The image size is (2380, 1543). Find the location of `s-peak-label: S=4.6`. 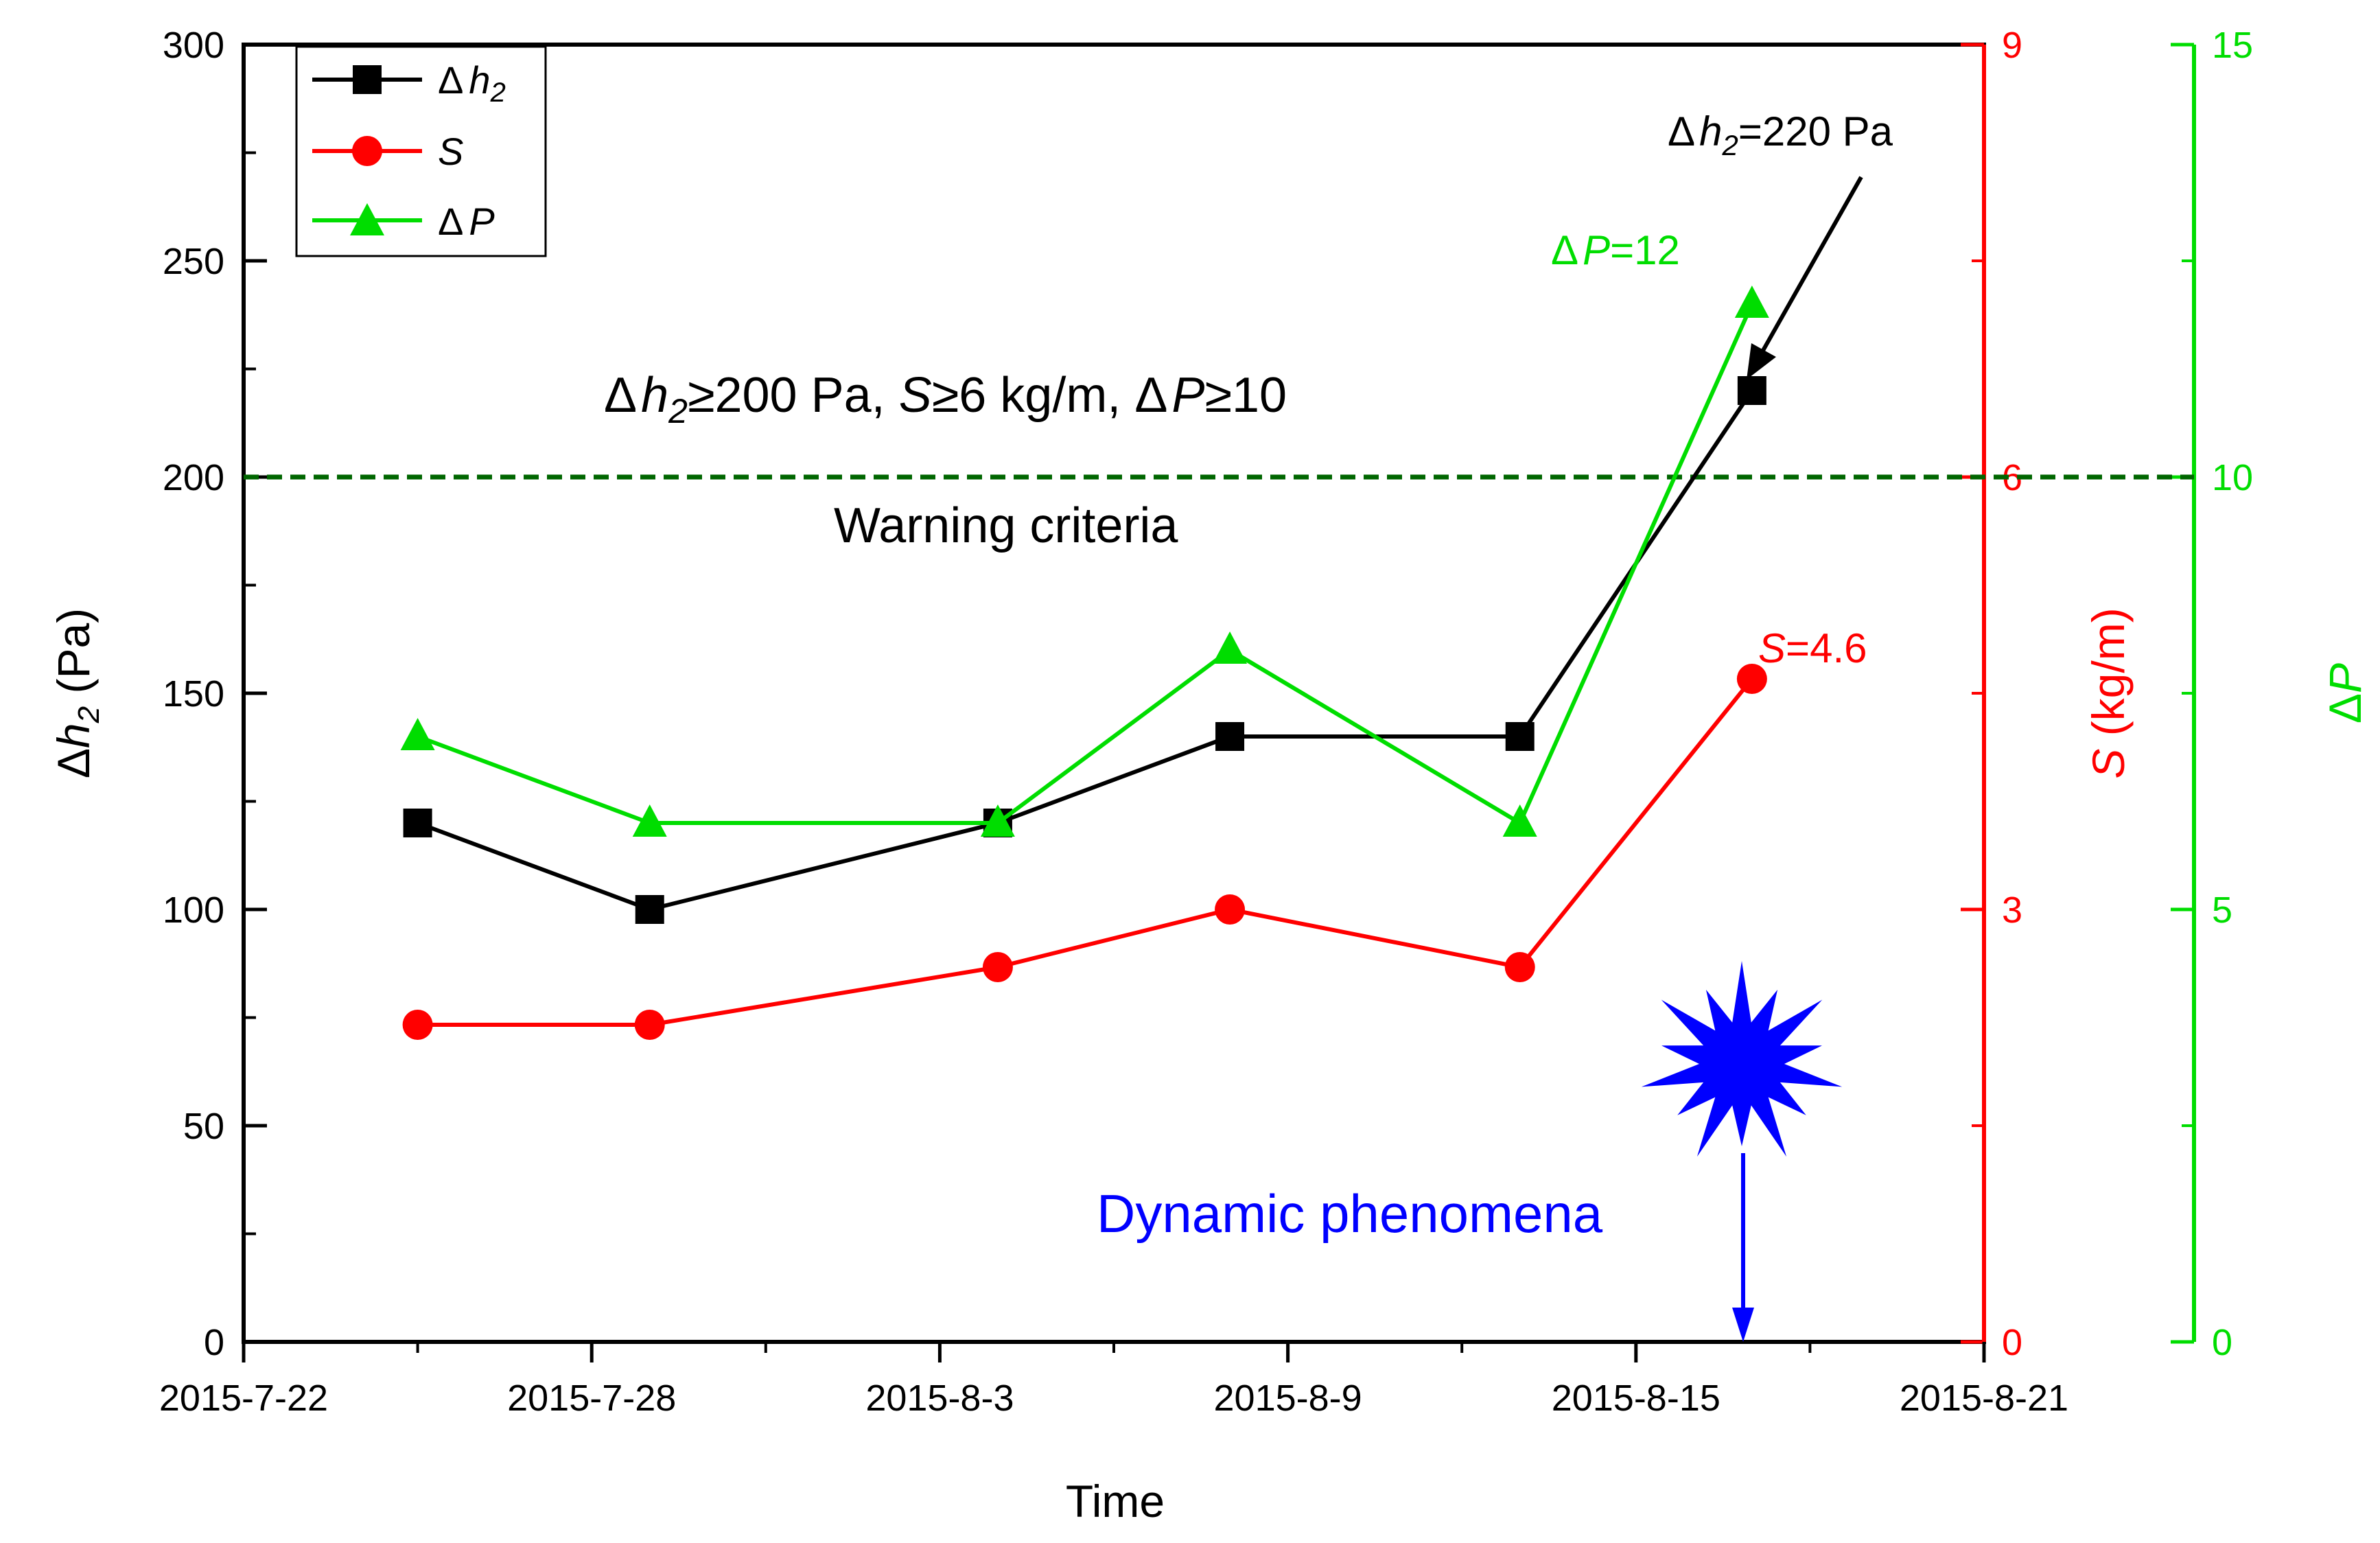

s-peak-label: S=4.6 is located at coordinates (1812, 648).